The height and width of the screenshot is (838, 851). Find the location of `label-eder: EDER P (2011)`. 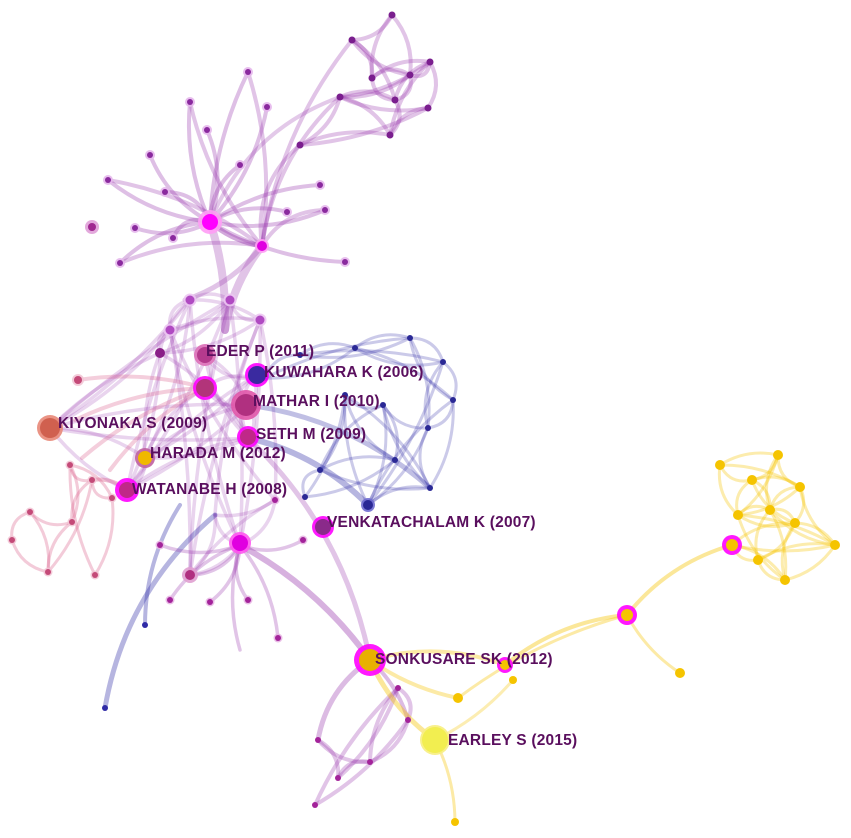

label-eder: EDER P (2011) is located at coordinates (260, 351).